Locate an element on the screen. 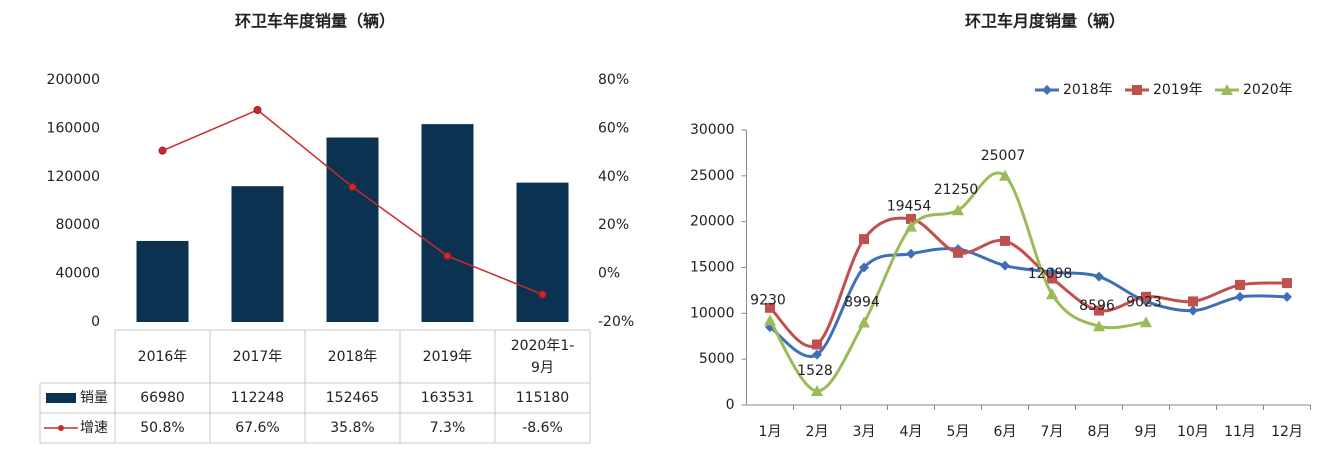  y-tick-label: 160000 is located at coordinates (73, 128).